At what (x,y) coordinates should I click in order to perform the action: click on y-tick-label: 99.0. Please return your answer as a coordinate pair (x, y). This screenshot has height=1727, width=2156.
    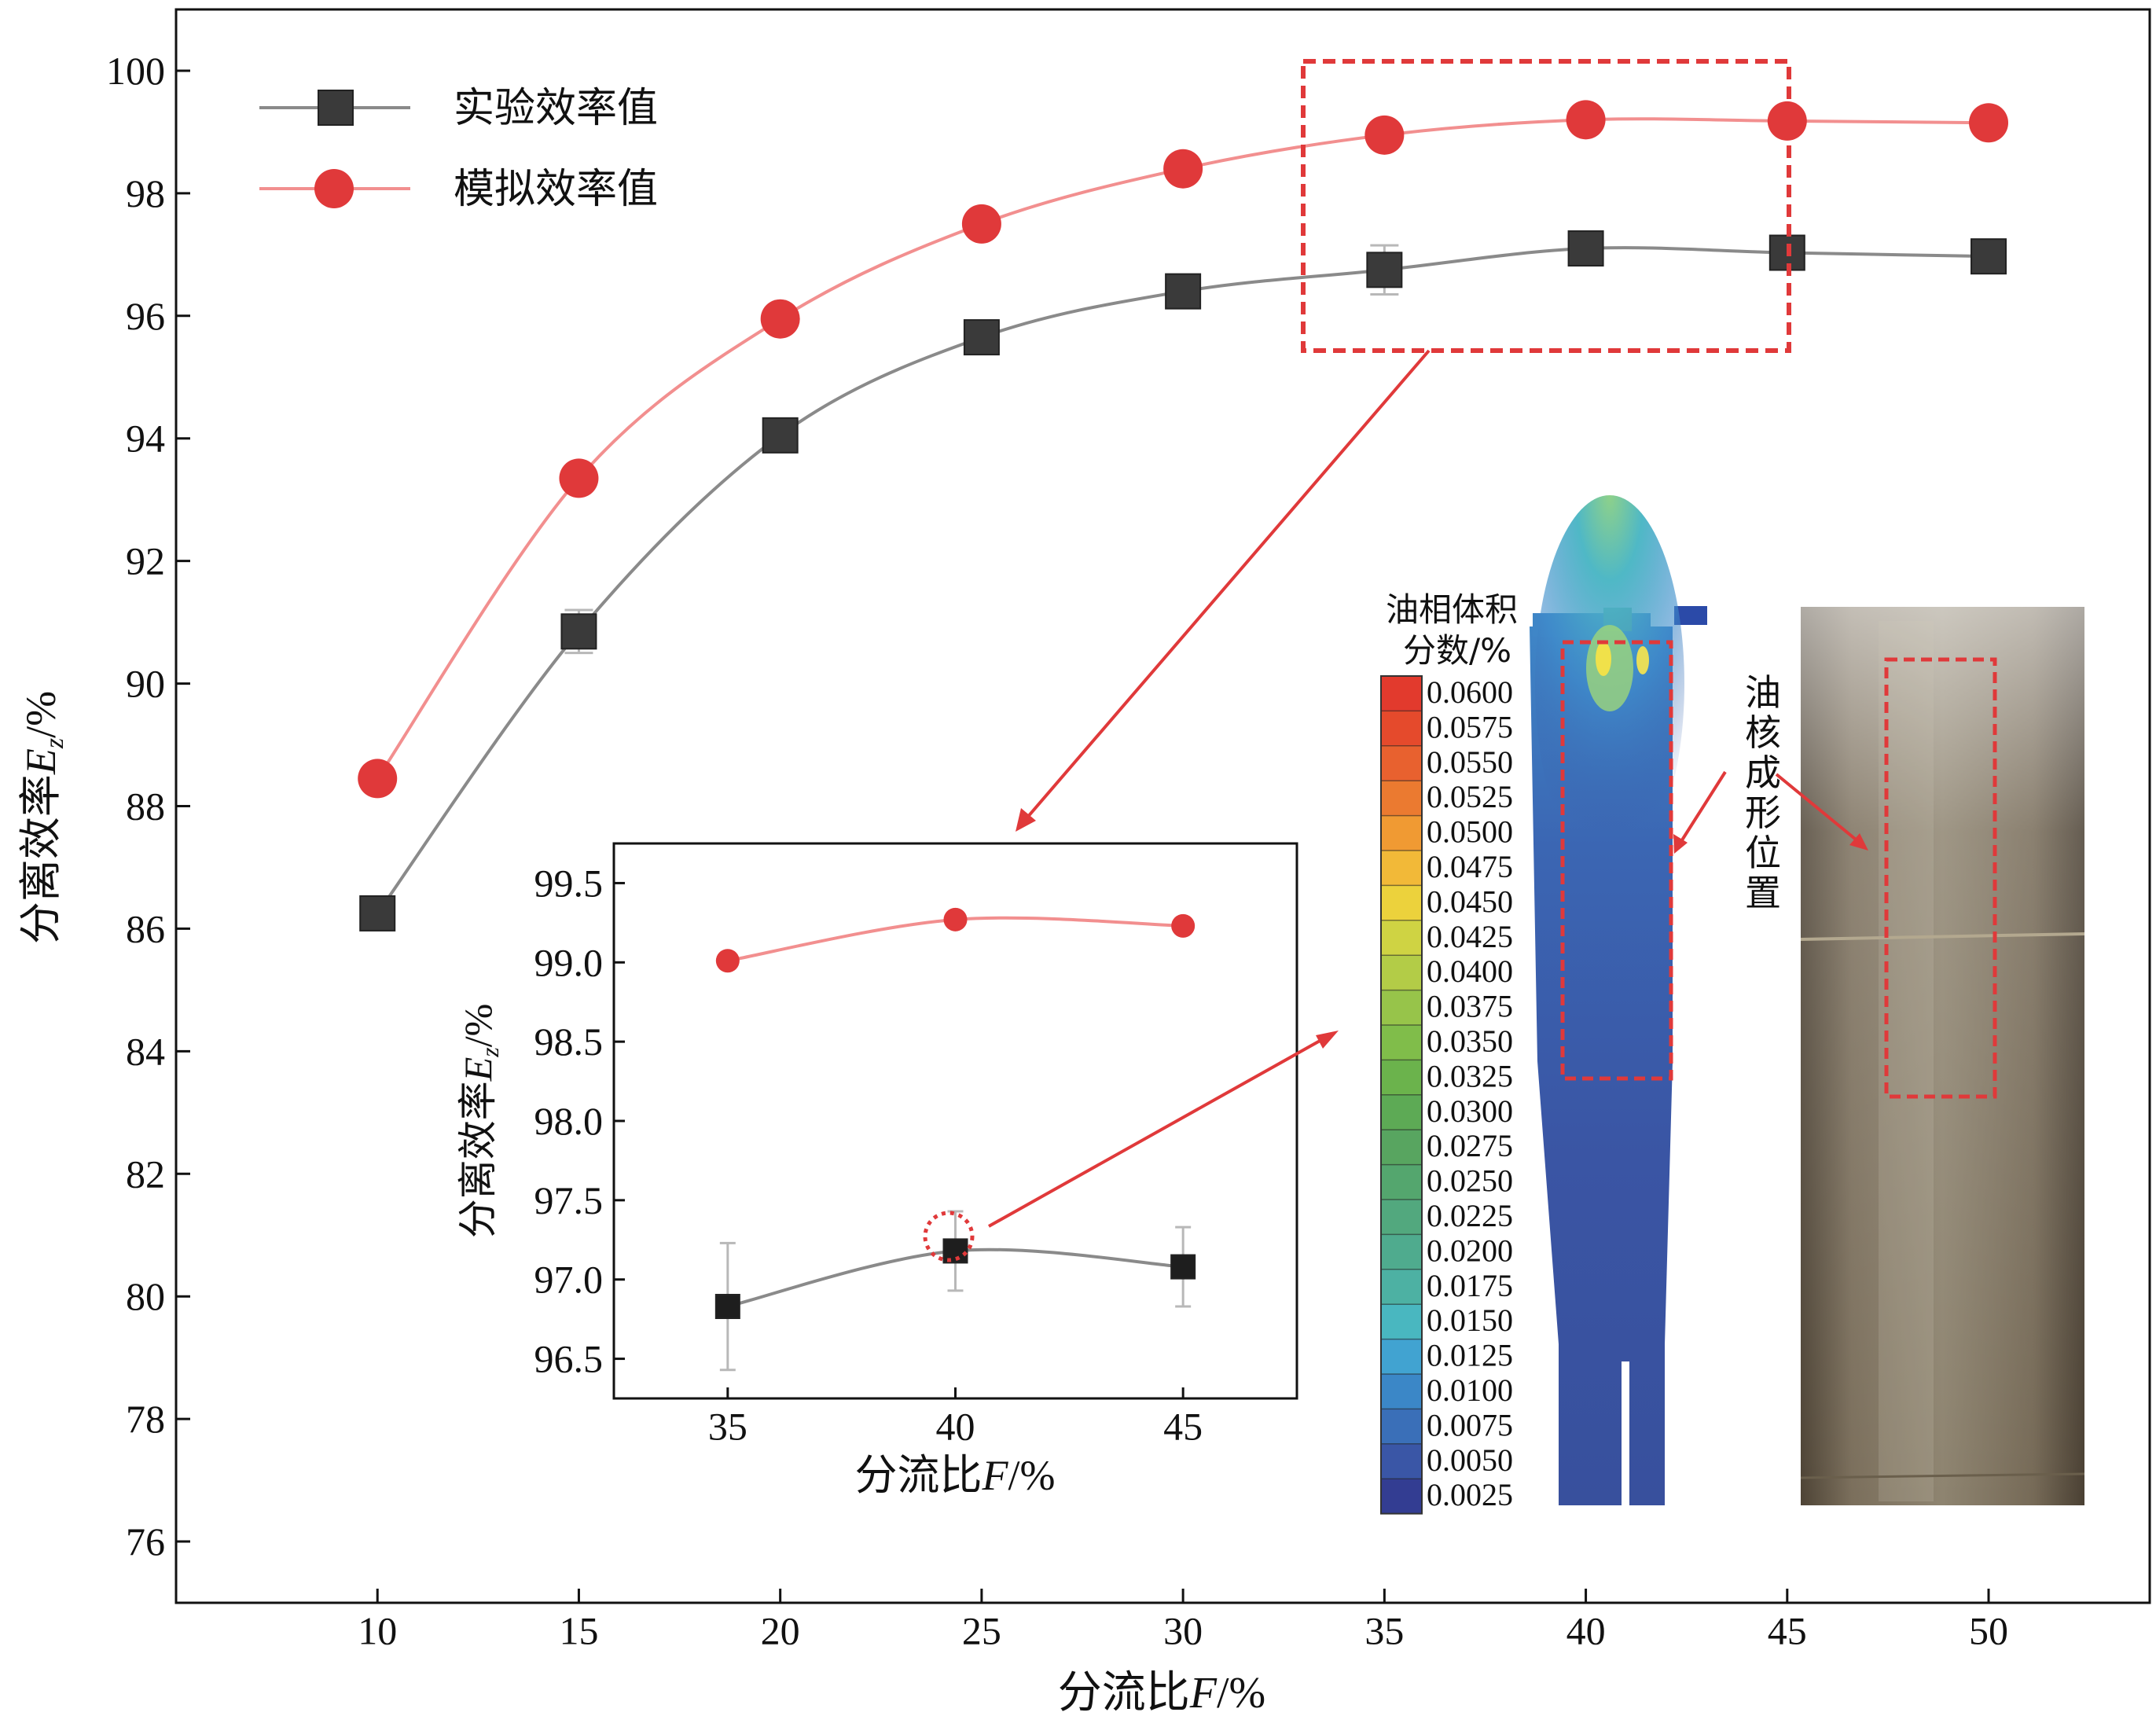
    Looking at the image, I should click on (569, 962).